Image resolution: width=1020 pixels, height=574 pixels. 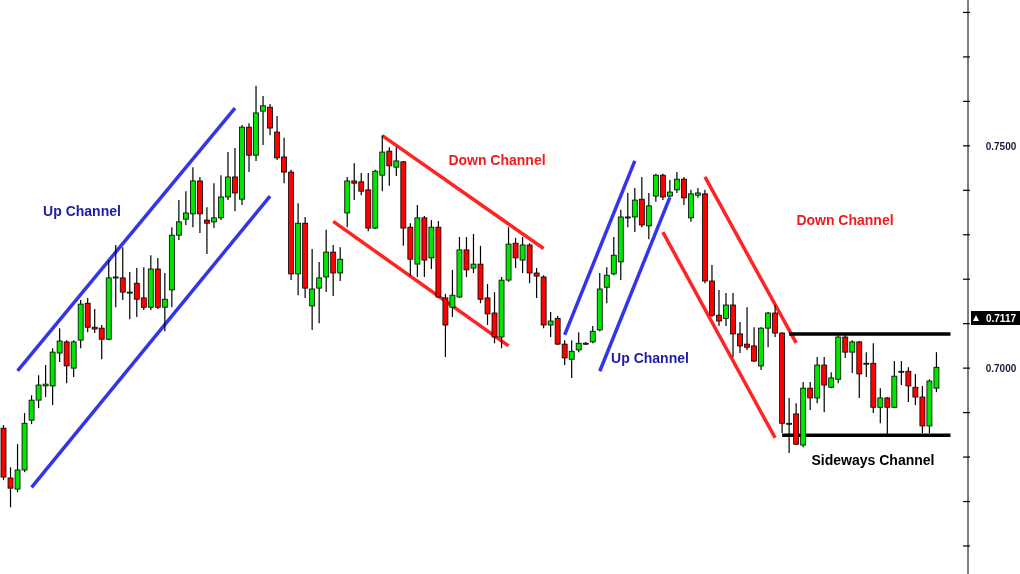 What do you see at coordinates (873, 460) in the screenshot?
I see `annotation: Sideways Channel` at bounding box center [873, 460].